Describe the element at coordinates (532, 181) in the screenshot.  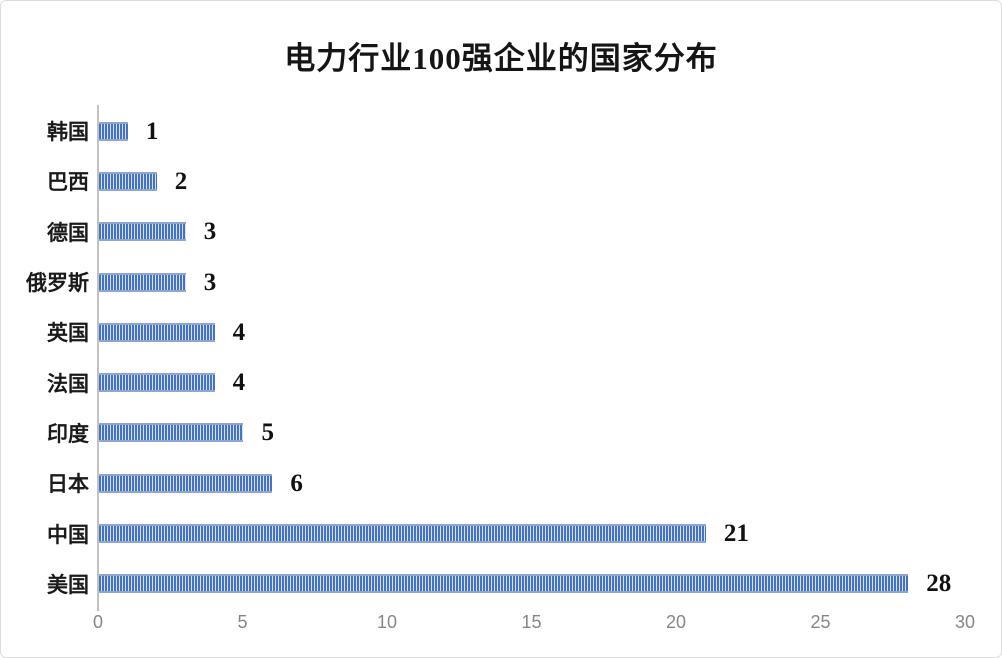
I see `chart-row: 2` at that location.